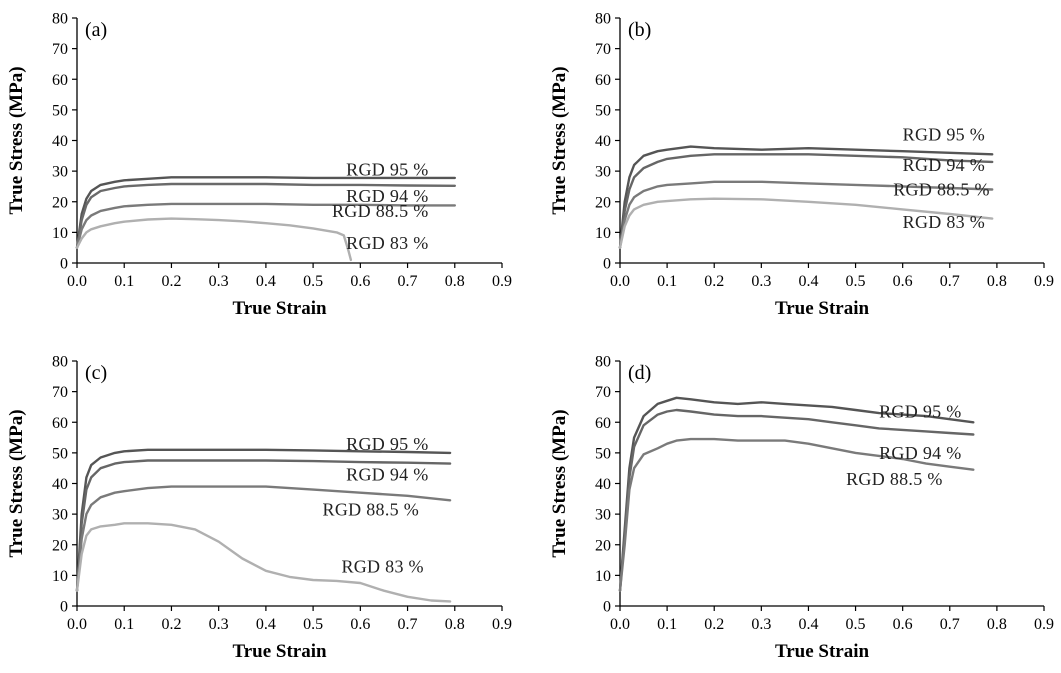 This screenshot has height=673, width=1061. What do you see at coordinates (639, 30) in the screenshot?
I see `panel-label: (b)` at bounding box center [639, 30].